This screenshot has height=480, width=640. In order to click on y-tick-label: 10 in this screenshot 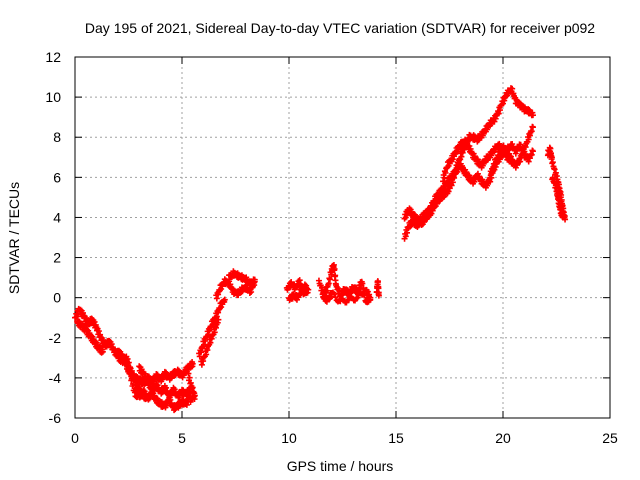, I will do `click(53, 97)`.